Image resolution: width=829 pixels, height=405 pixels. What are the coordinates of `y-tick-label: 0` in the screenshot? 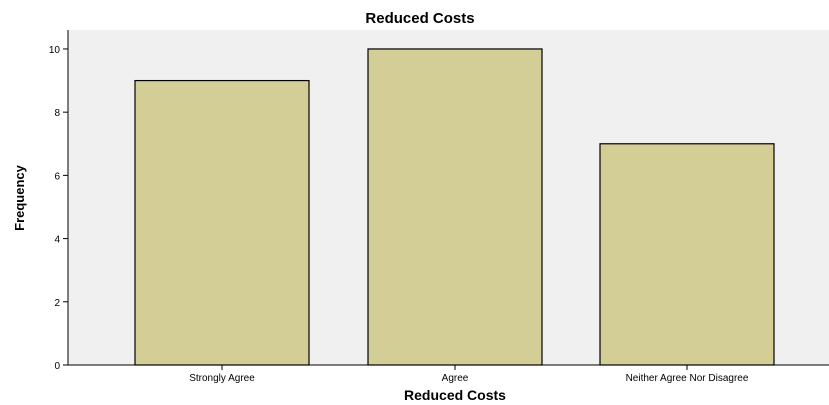 It's located at (57, 366).